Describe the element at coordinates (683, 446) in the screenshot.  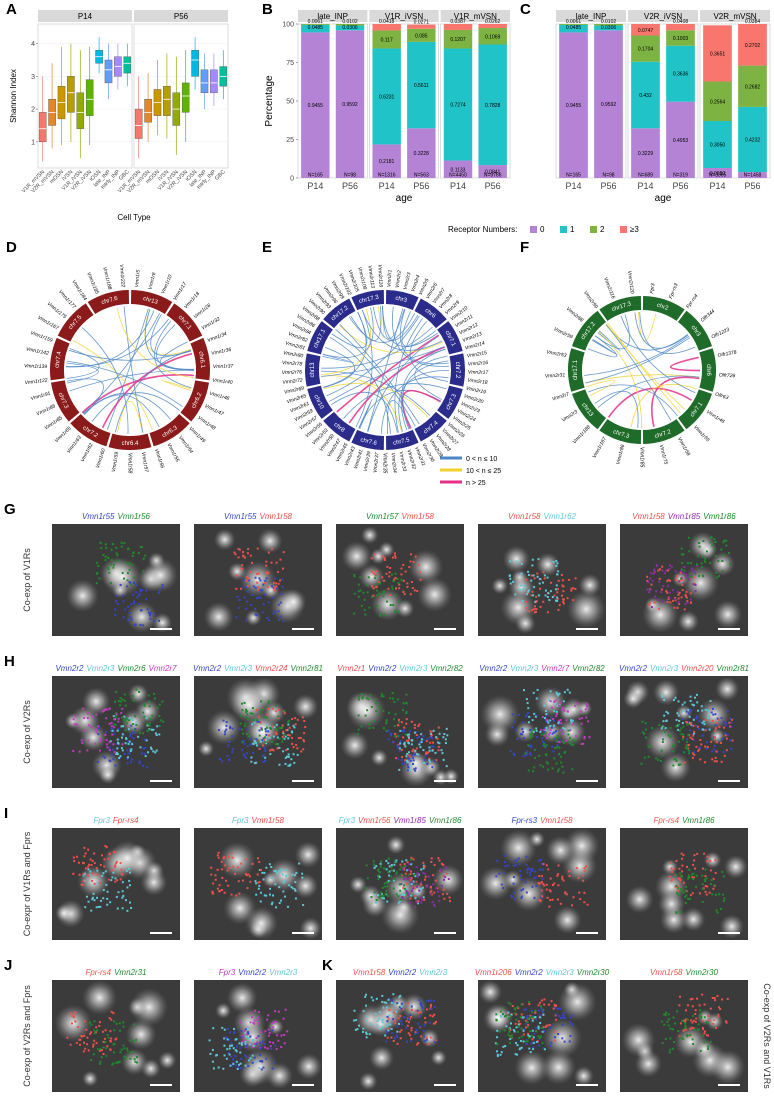
I see `gene-label: Vmn1r58` at that location.